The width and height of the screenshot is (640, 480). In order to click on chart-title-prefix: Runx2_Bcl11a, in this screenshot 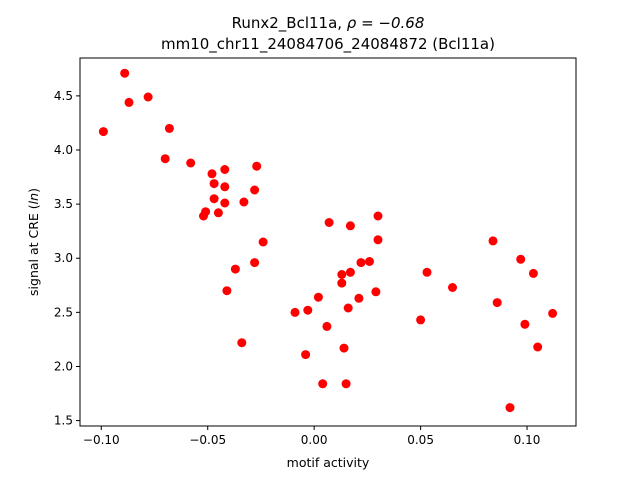, I will do `click(289, 23)`.